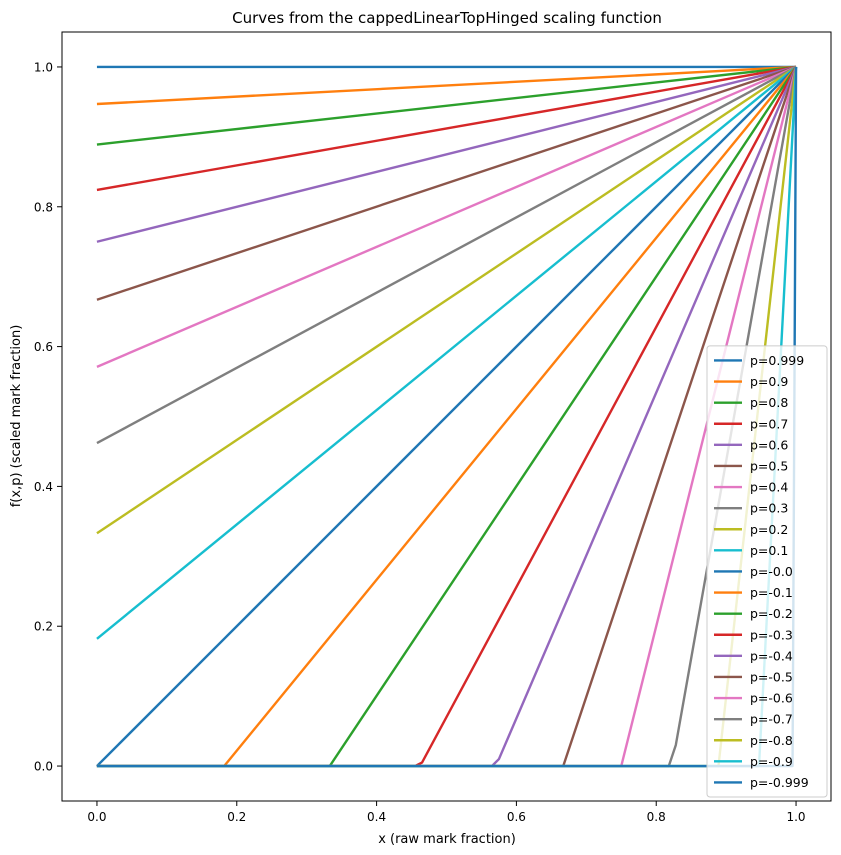 This screenshot has width=841, height=855. I want to click on legend-label: p=0.2, so click(769, 529).